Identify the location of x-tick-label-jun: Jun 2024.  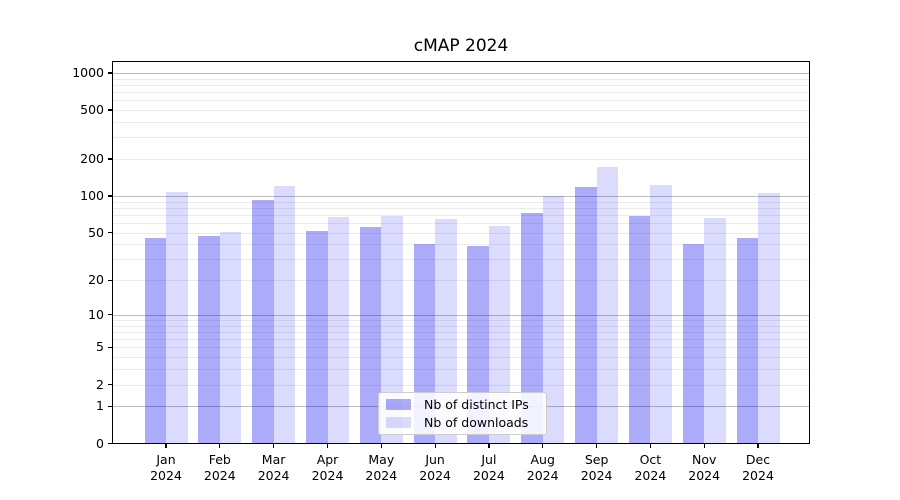
(435, 467).